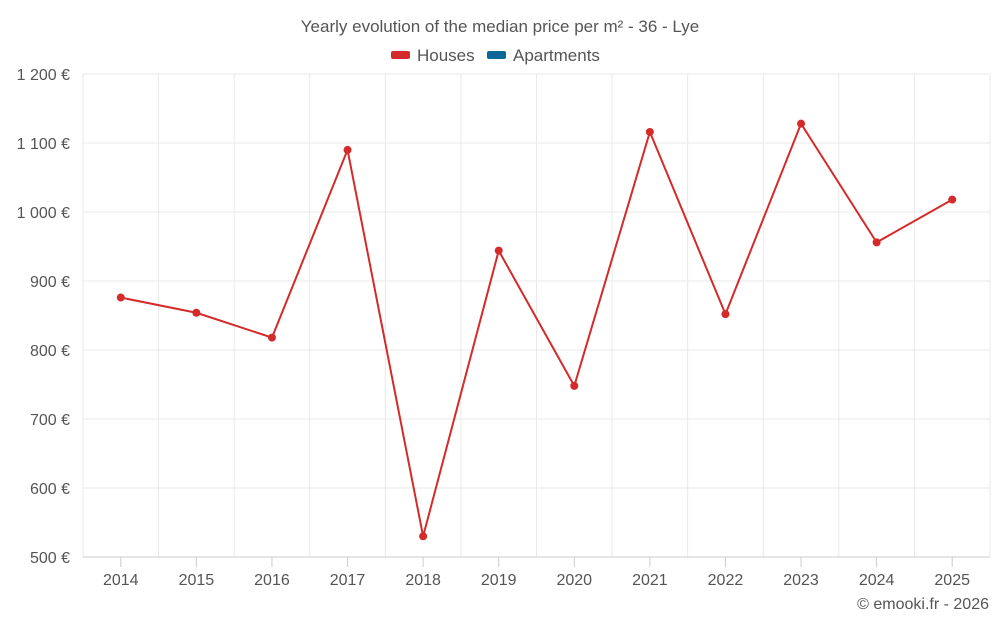  I want to click on legend: Houses Apartments, so click(495, 55).